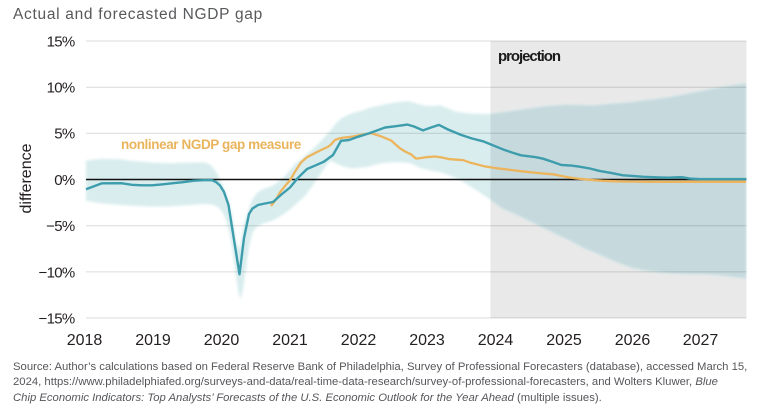 The height and width of the screenshot is (417, 768). What do you see at coordinates (529, 56) in the screenshot?
I see `svg-text: projection` at bounding box center [529, 56].